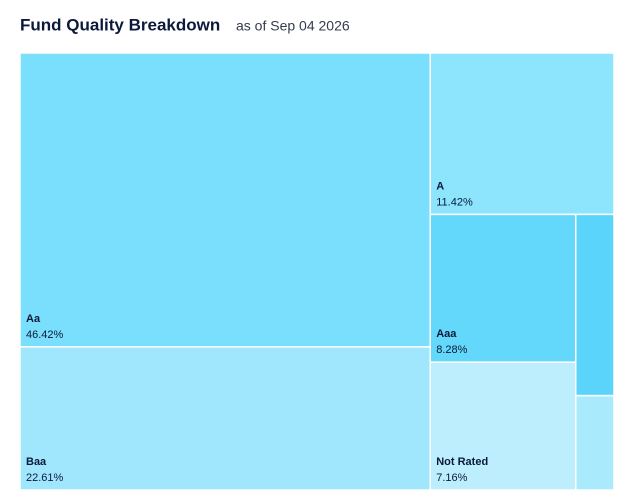 The height and width of the screenshot is (496, 624). What do you see at coordinates (45, 478) in the screenshot?
I see `cell-value: 22.61%` at bounding box center [45, 478].